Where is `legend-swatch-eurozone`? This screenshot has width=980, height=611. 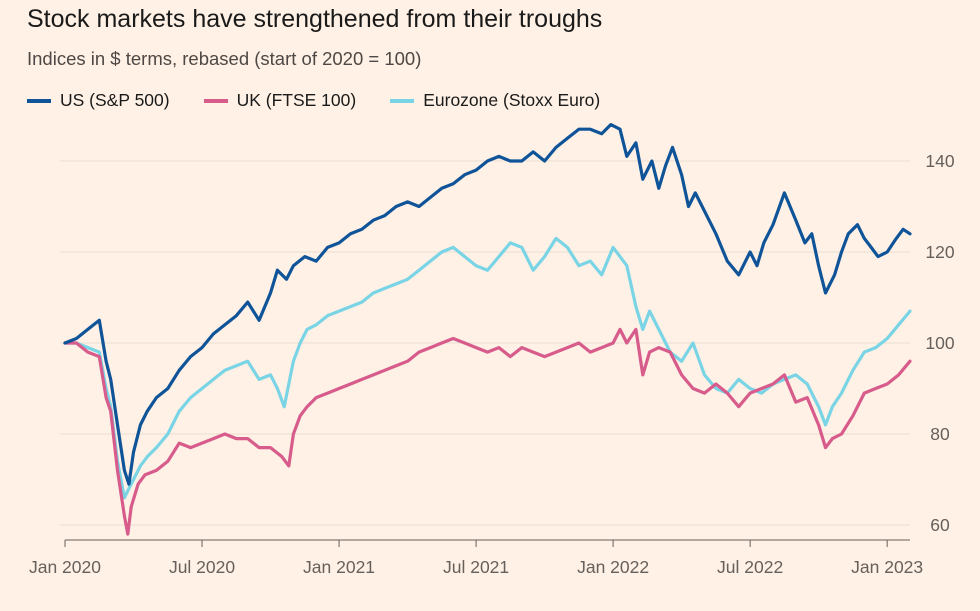
legend-swatch-eurozone is located at coordinates (402, 100).